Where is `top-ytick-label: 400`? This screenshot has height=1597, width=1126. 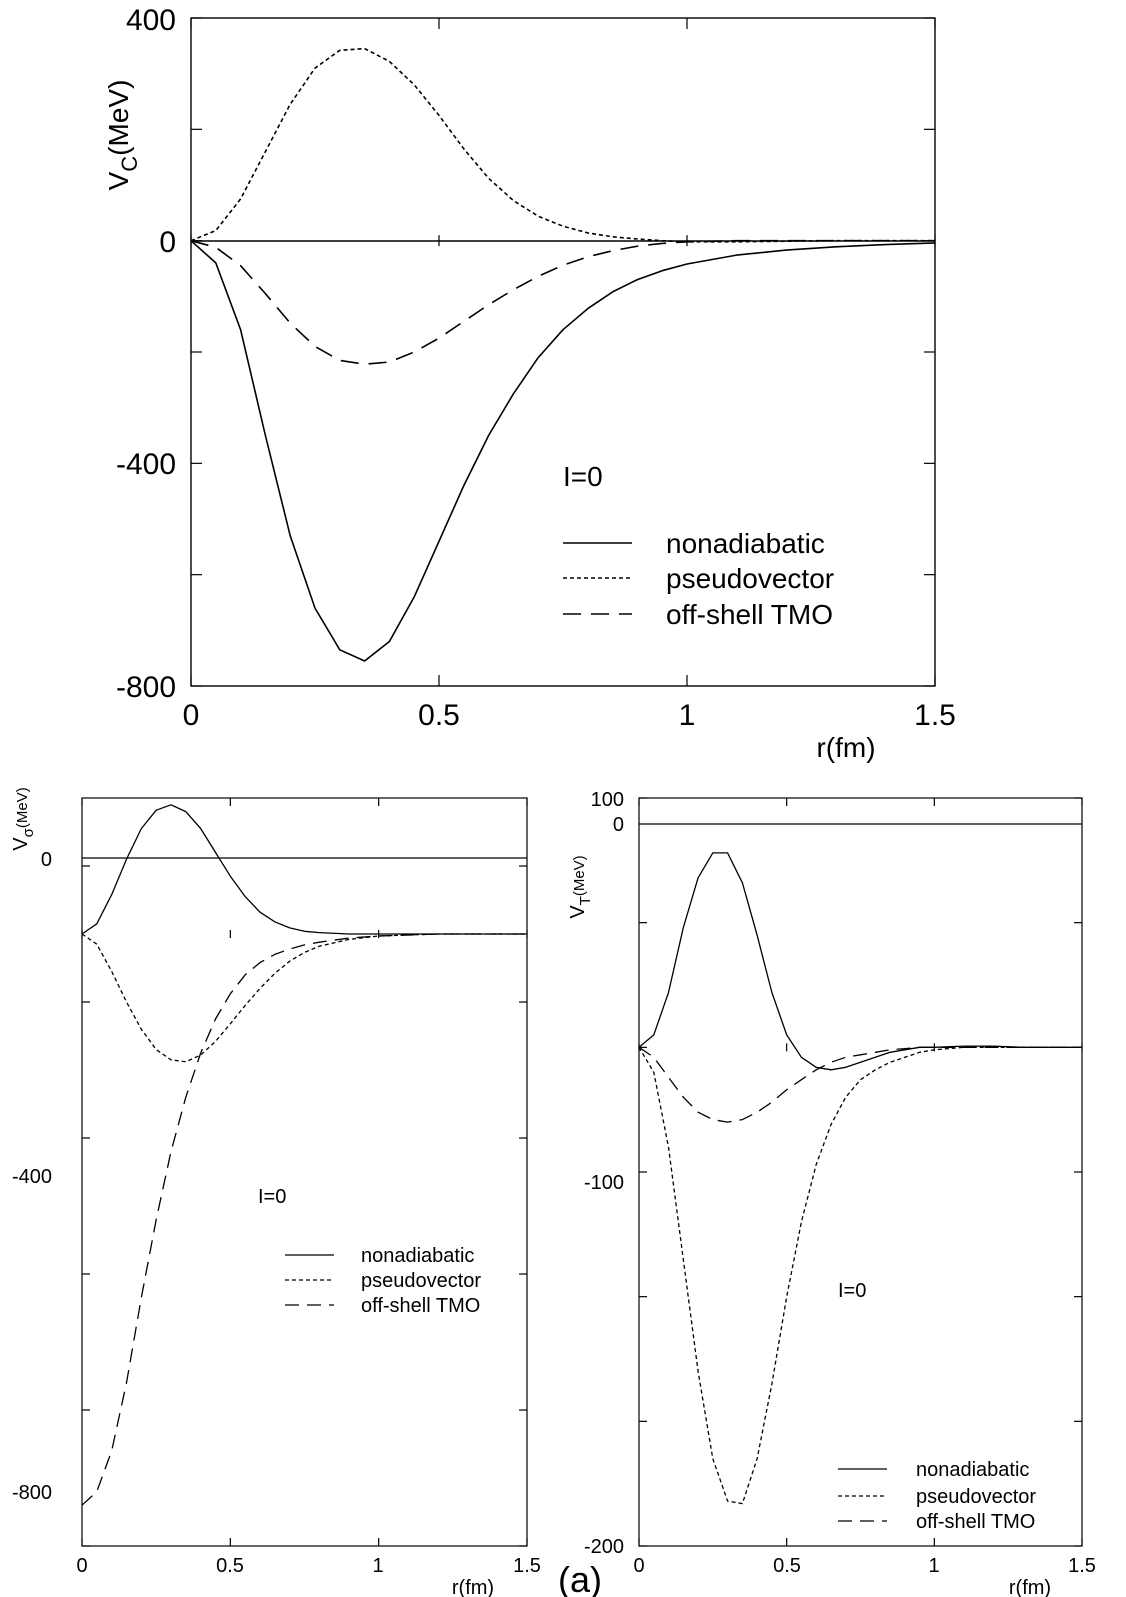 top-ytick-label: 400 is located at coordinates (151, 20).